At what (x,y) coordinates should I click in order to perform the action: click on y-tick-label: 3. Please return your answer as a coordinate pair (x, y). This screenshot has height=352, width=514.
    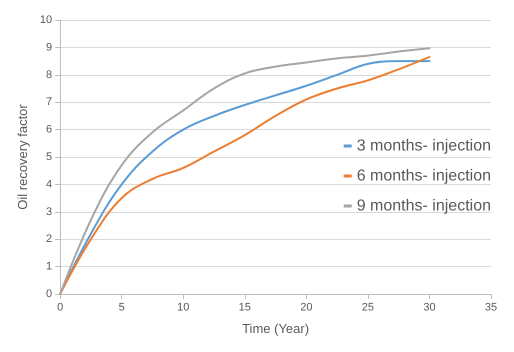
    Looking at the image, I should click on (49, 212).